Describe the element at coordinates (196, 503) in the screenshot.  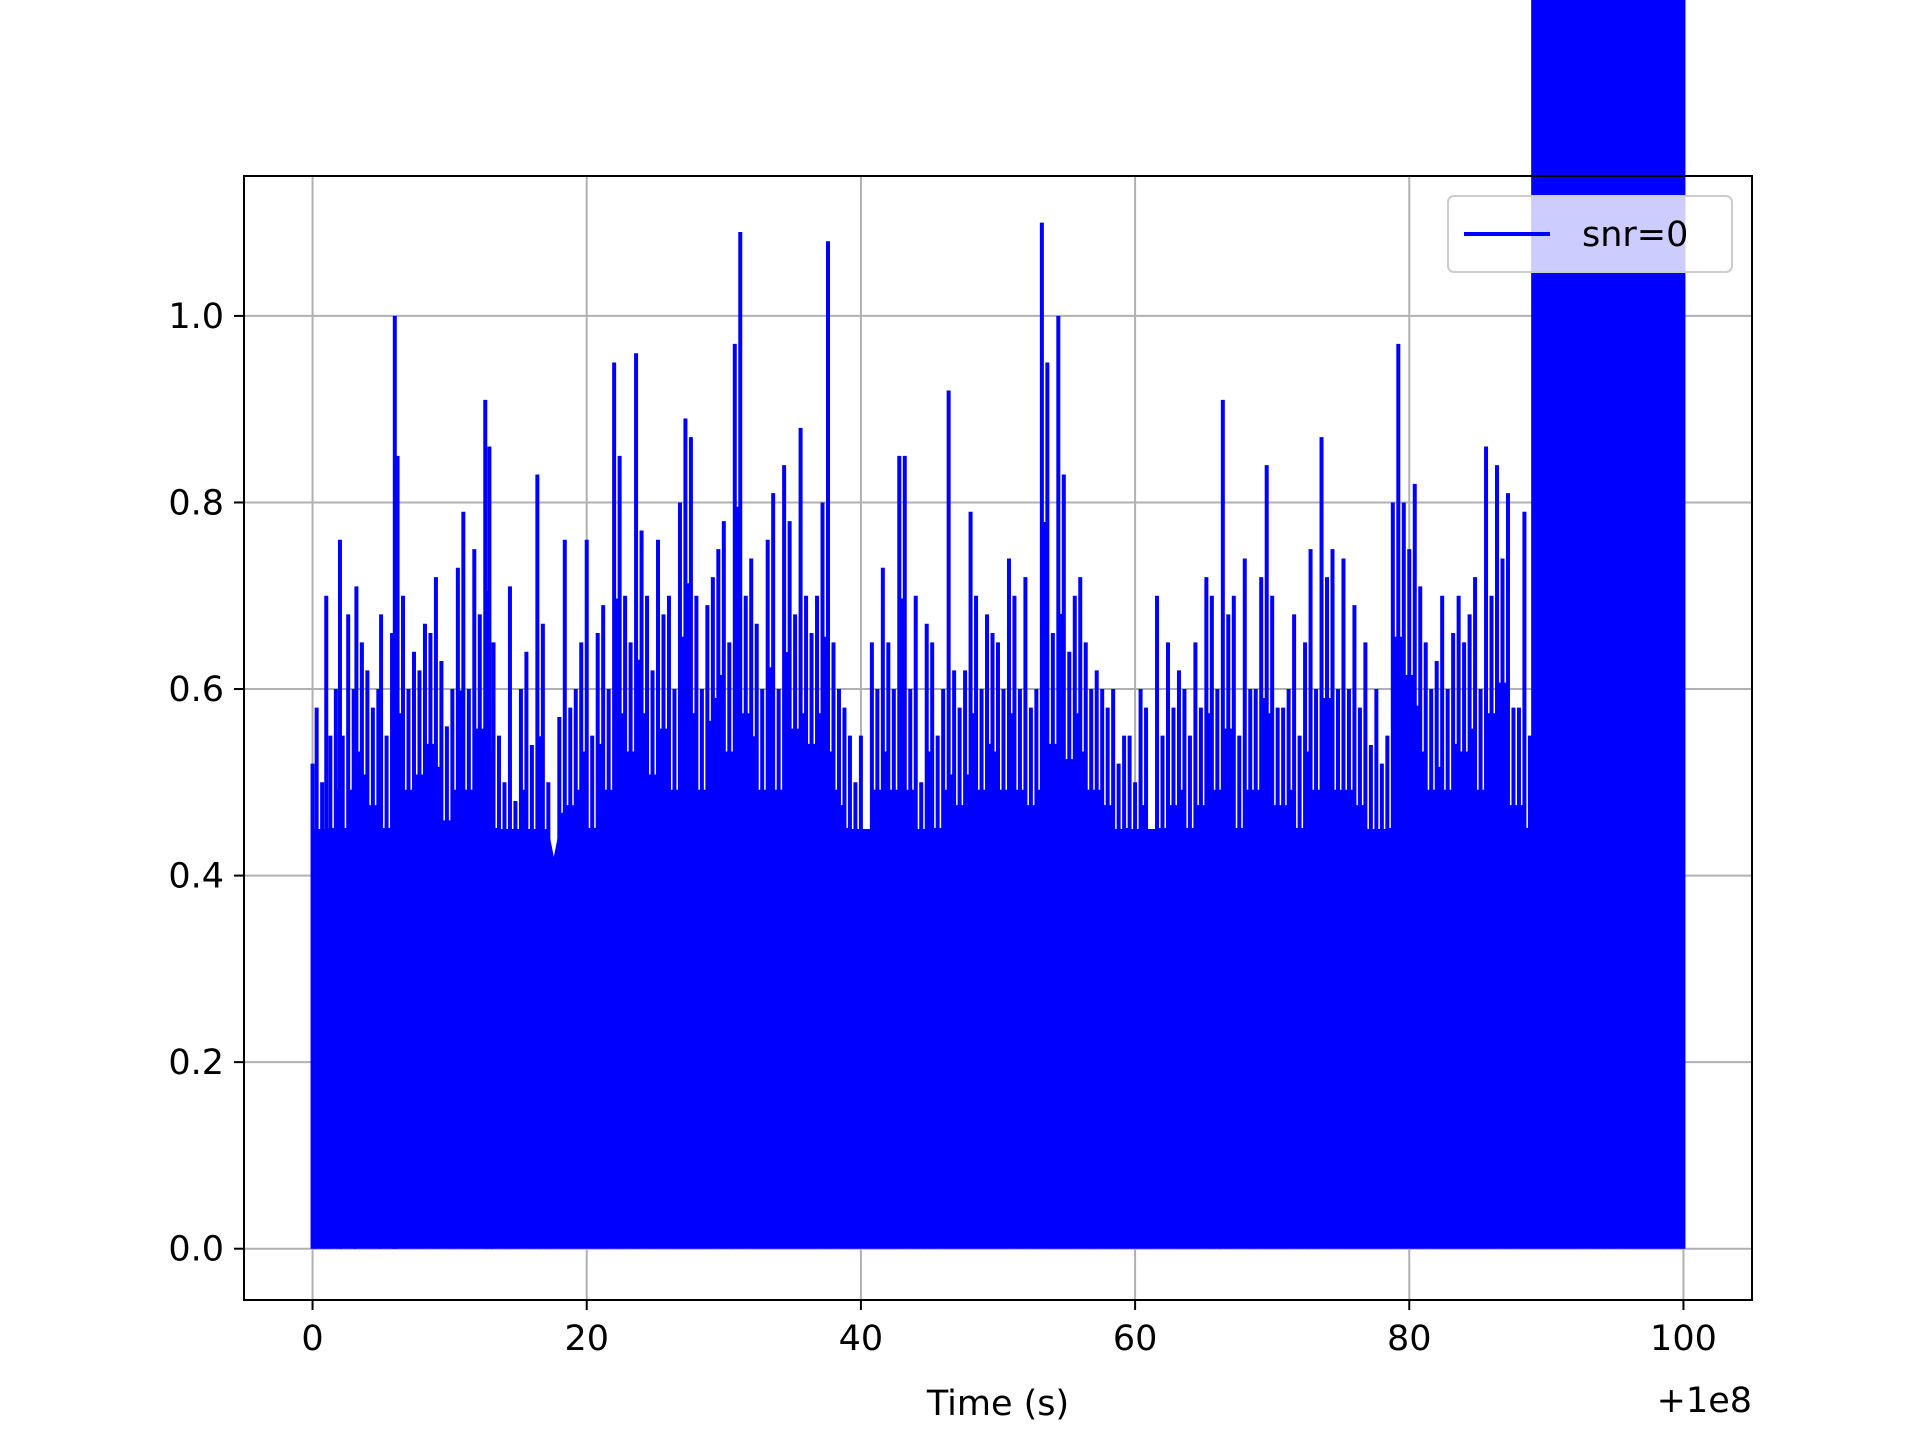
I see `y-tick-label-4: 0.8` at that location.